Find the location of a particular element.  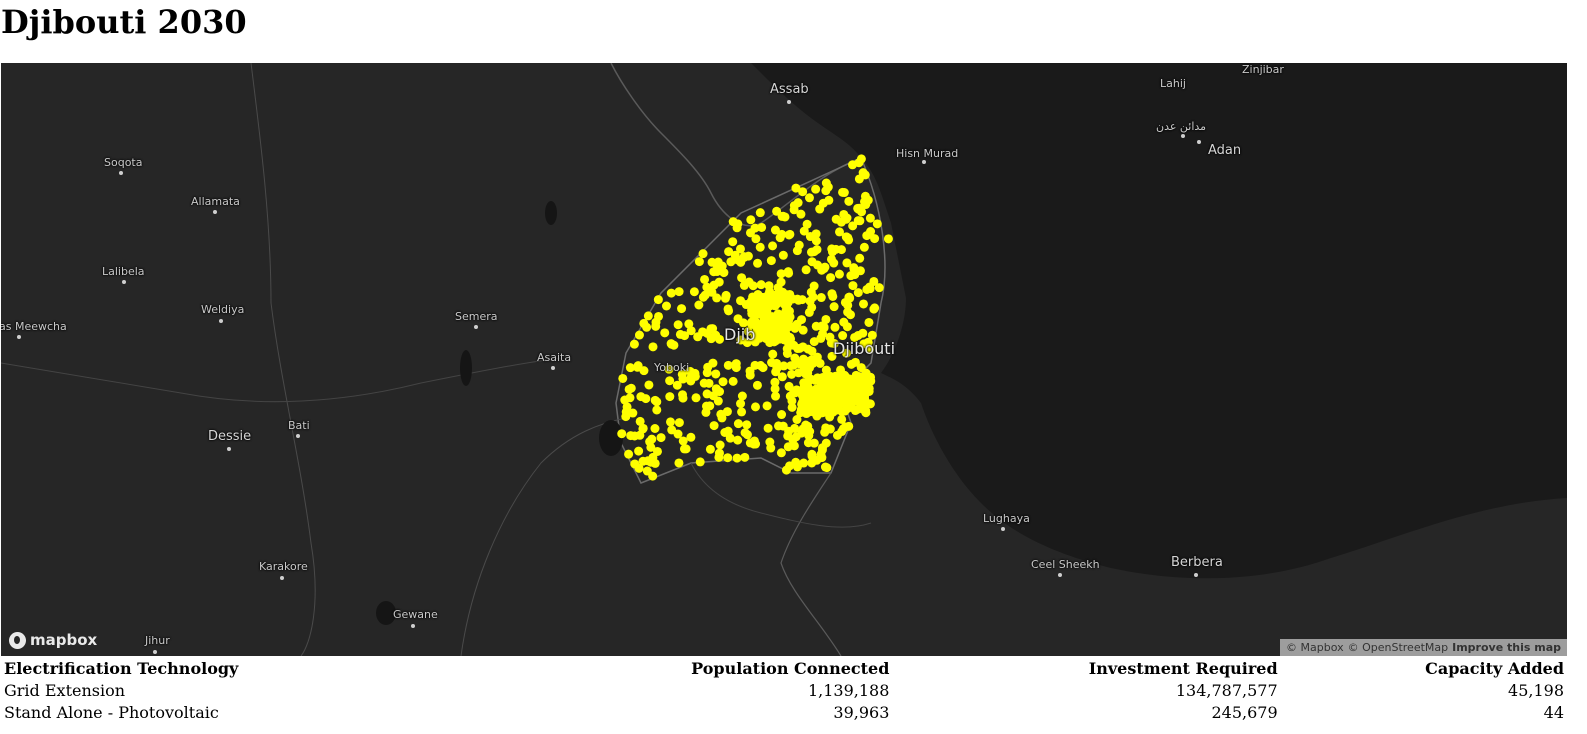

place-assab: Assab is located at coordinates (789, 89).